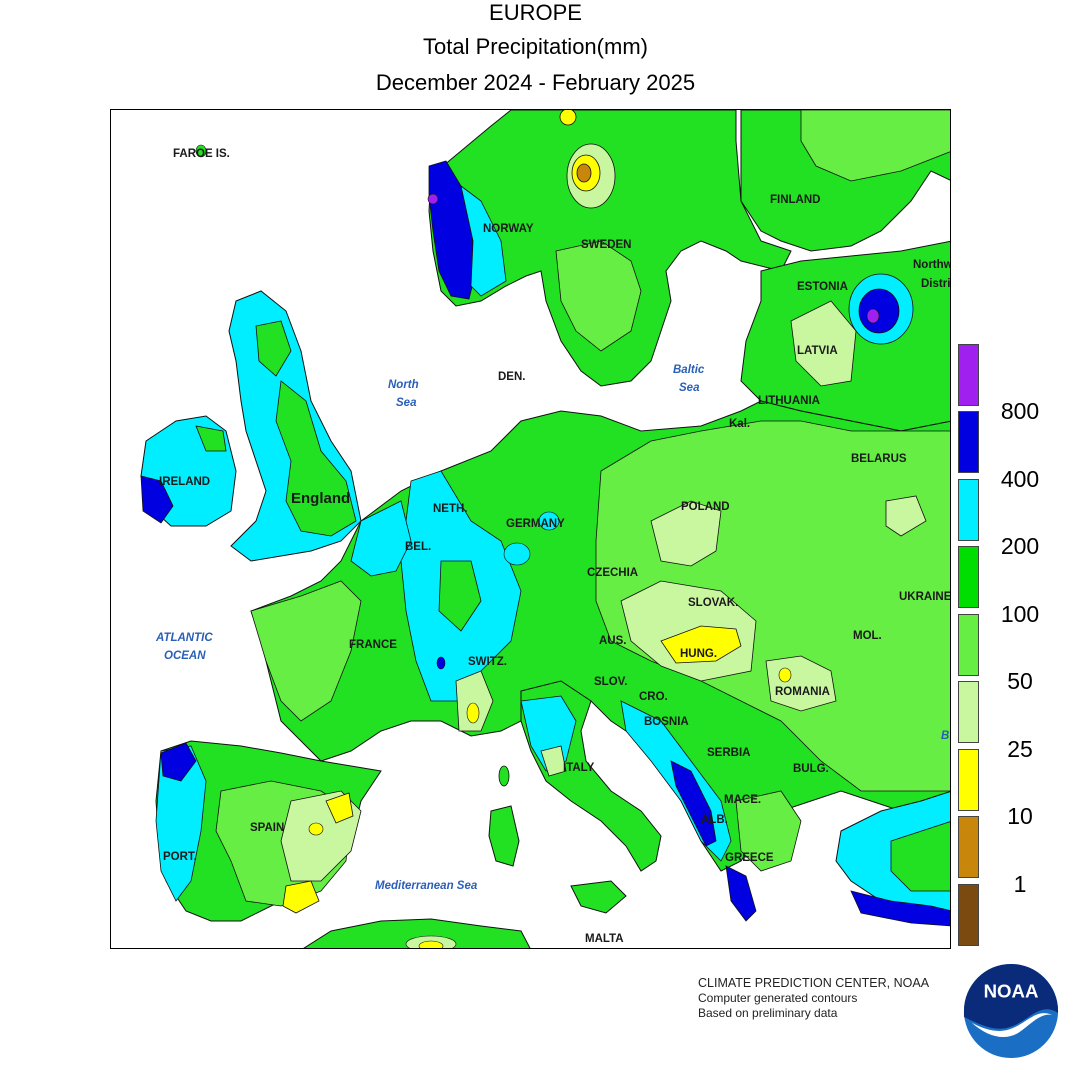 This screenshot has width=1071, height=1065. I want to click on legend-label-50: 50, so click(1020, 681).